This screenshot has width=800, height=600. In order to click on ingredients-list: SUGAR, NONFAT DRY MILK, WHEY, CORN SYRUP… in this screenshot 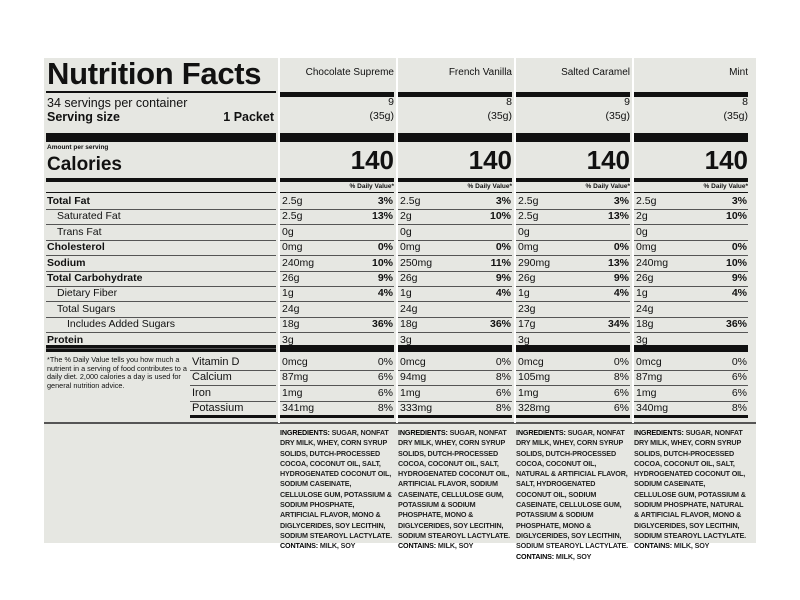, I will do `click(690, 484)`.